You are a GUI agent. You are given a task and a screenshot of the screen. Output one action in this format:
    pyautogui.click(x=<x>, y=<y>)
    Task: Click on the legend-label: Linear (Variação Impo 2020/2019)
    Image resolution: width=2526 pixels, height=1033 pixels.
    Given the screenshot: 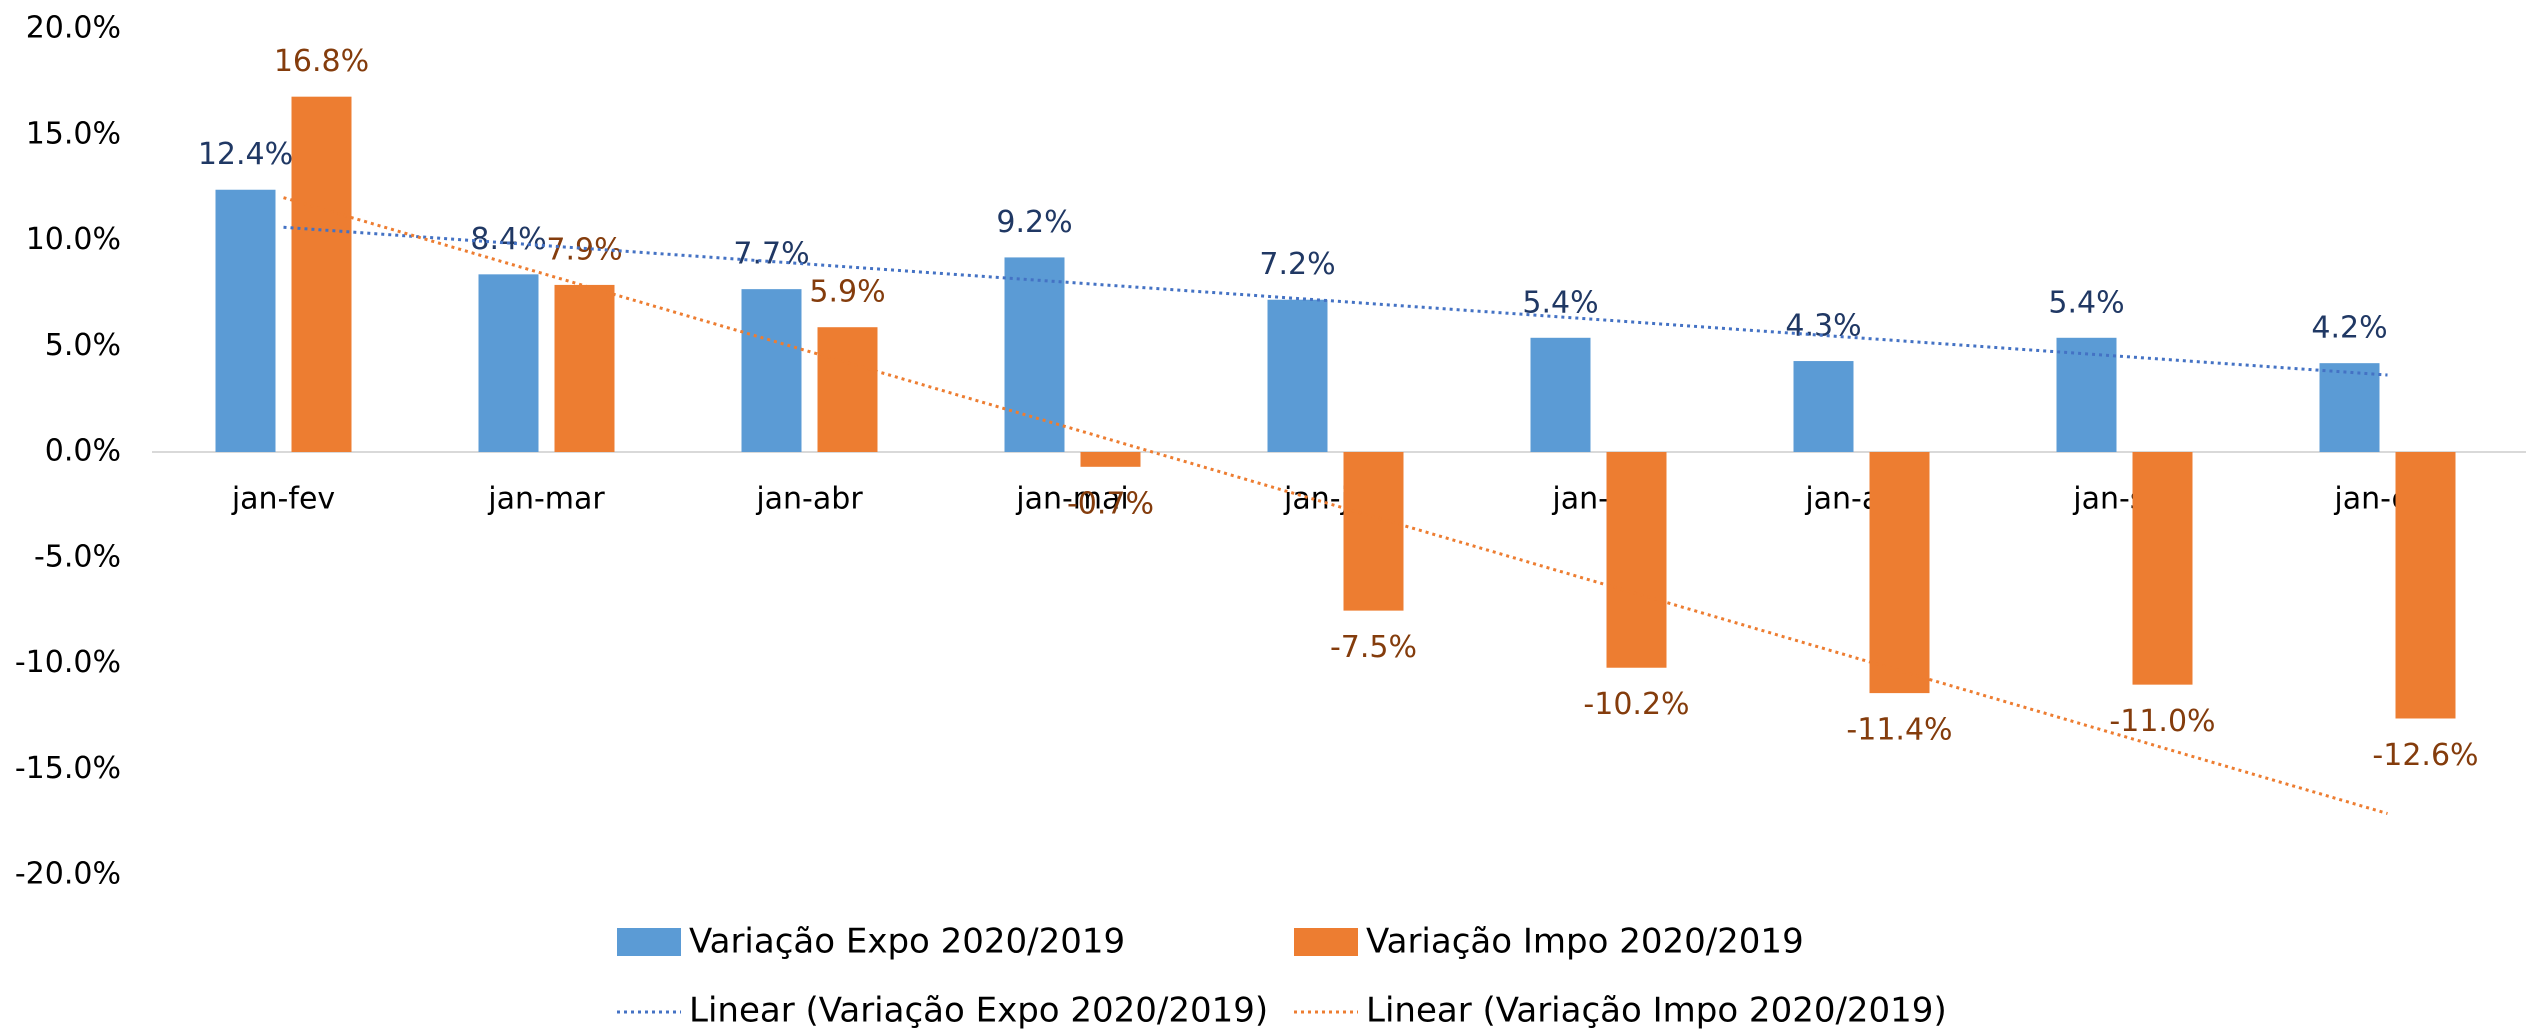 What is the action you would take?
    pyautogui.click(x=1656, y=1011)
    